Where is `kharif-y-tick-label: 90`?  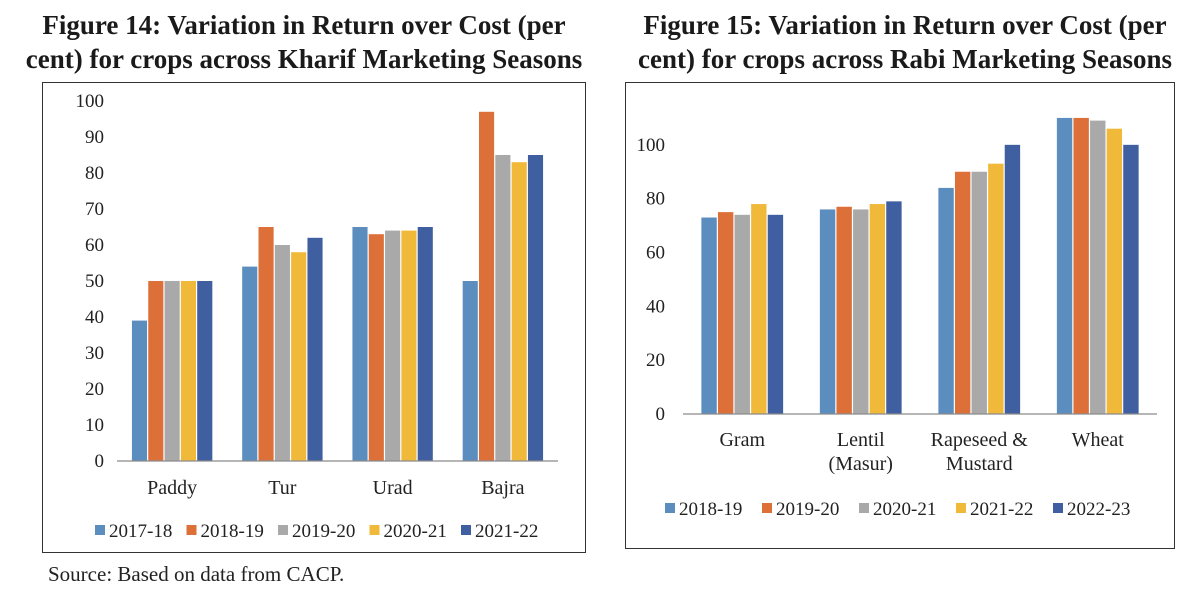 kharif-y-tick-label: 90 is located at coordinates (94, 137).